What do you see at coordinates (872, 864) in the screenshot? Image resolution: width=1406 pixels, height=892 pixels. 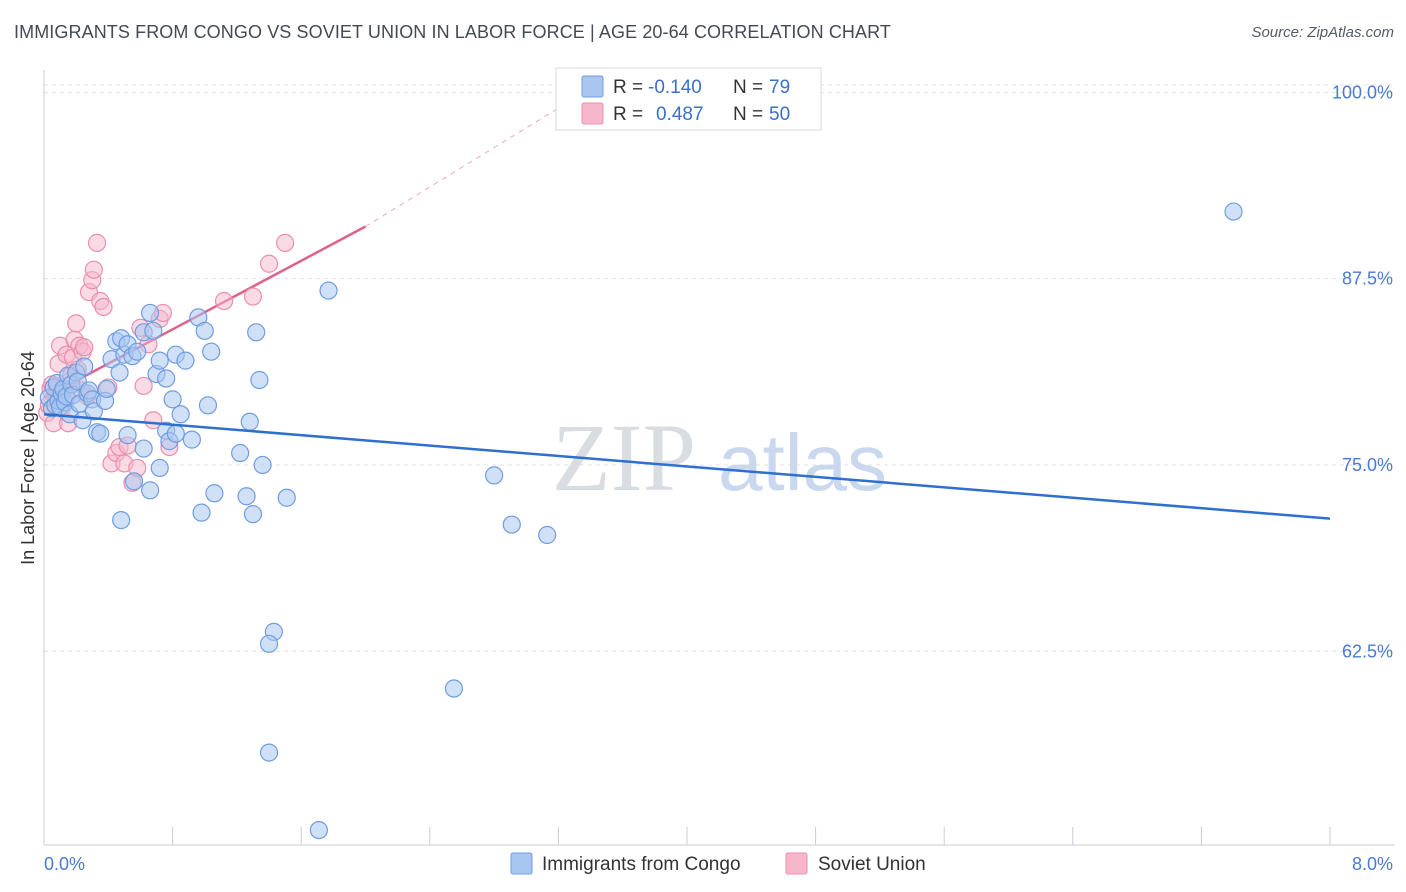 I see `bottom-legend-label-soviet: Soviet Union` at bounding box center [872, 864].